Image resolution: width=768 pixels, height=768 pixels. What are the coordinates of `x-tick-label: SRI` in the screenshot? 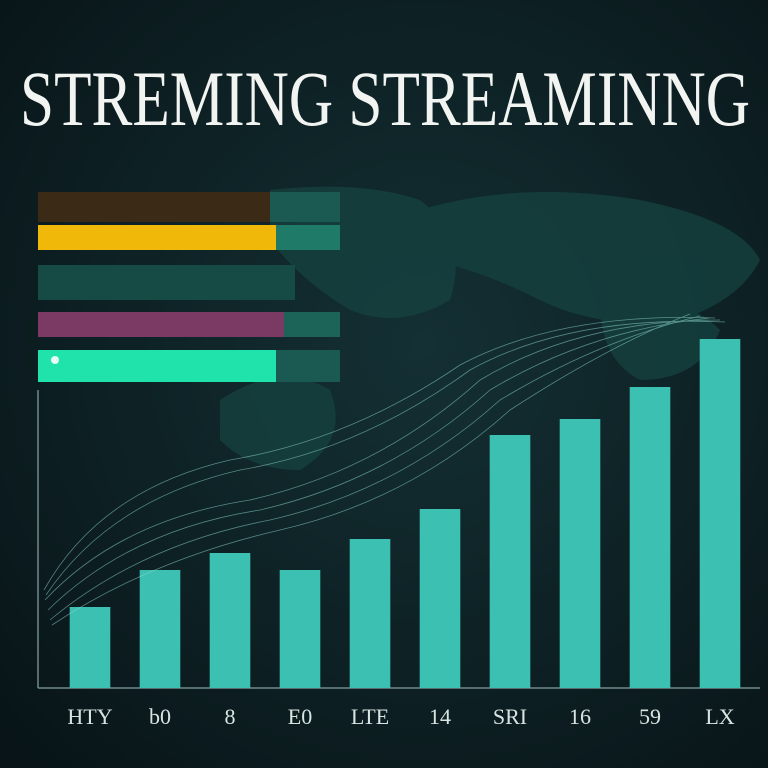 It's located at (510, 716).